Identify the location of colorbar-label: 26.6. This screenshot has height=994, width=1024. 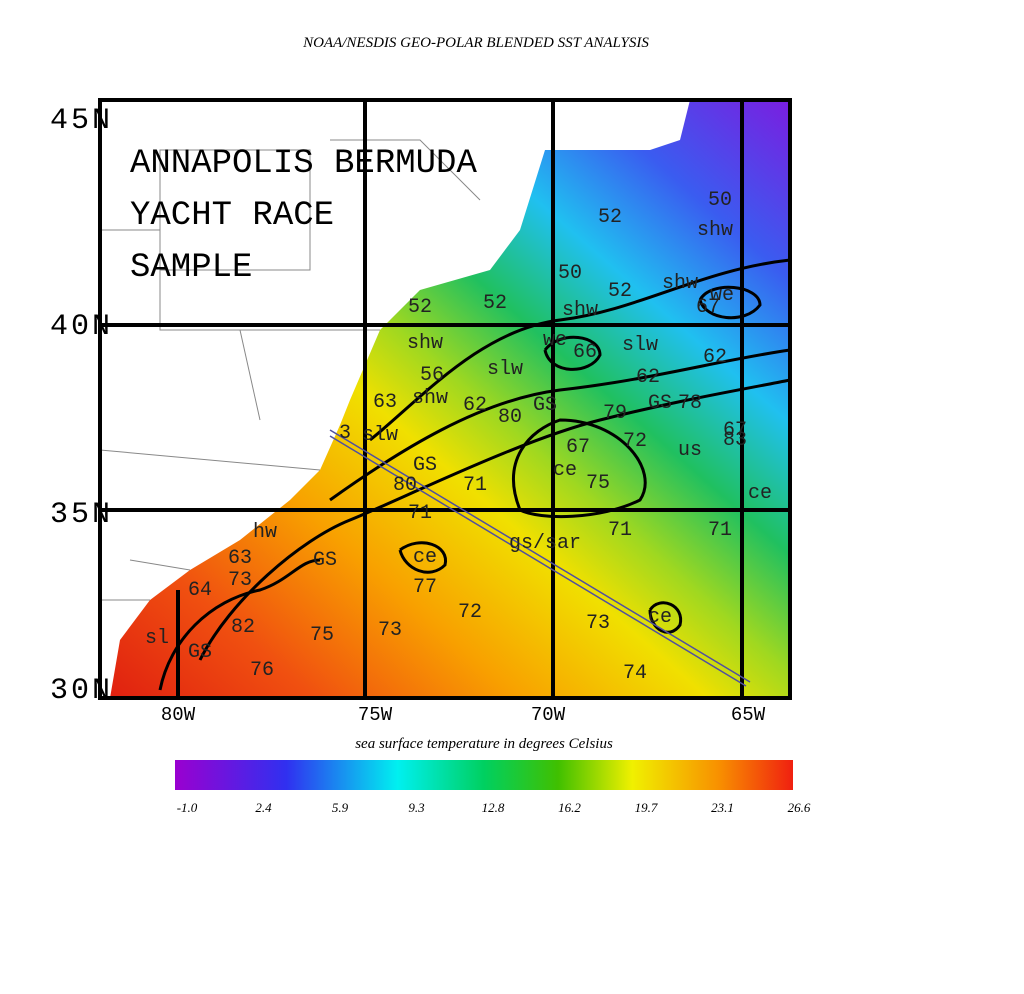
(799, 807).